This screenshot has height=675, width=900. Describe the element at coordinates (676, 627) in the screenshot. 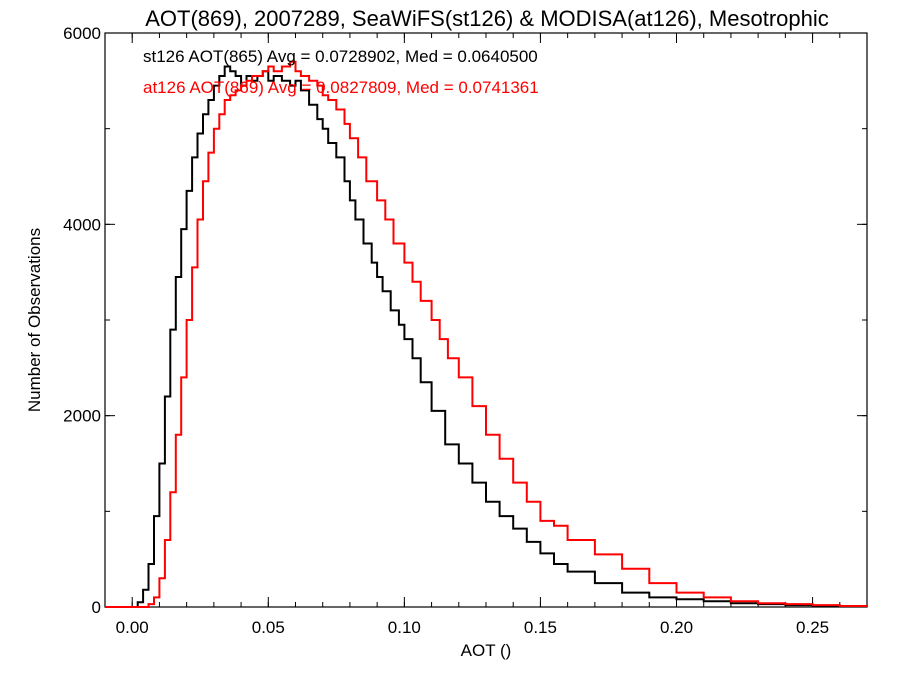

I see `x-tick-label: 0.20` at that location.